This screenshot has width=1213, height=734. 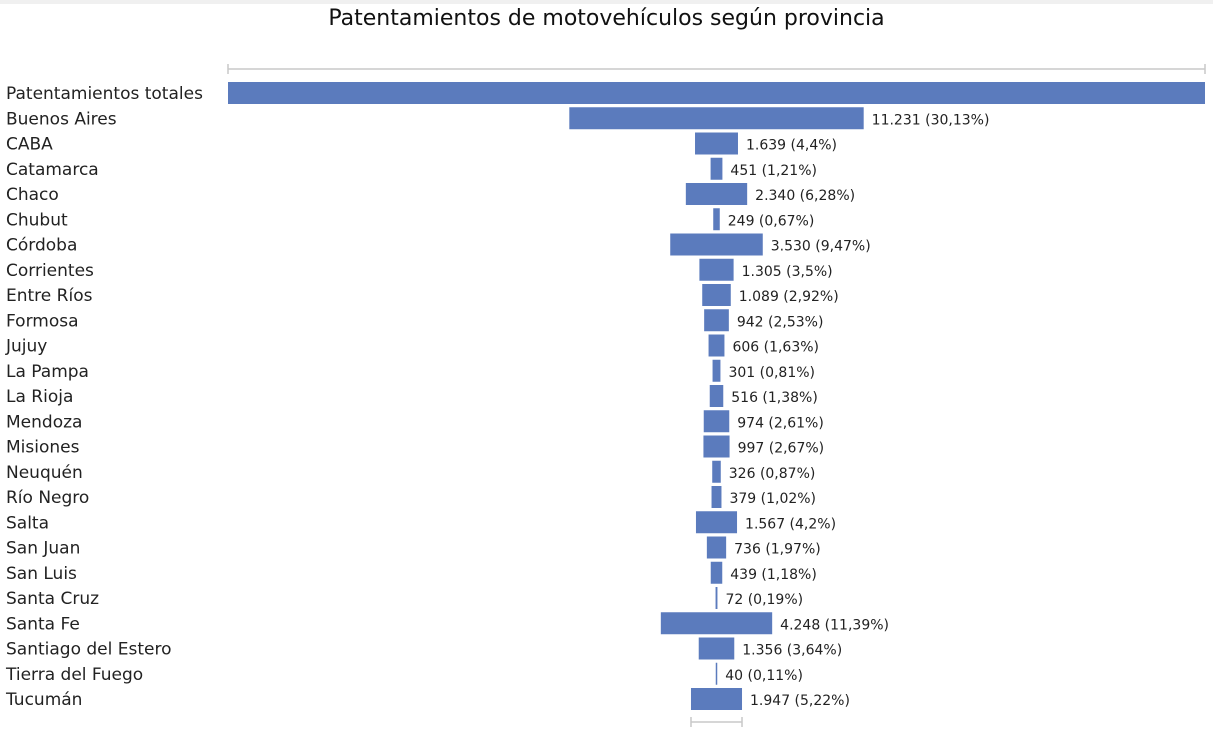 What do you see at coordinates (49, 296) in the screenshot?
I see `category-label: Entre Ríos` at bounding box center [49, 296].